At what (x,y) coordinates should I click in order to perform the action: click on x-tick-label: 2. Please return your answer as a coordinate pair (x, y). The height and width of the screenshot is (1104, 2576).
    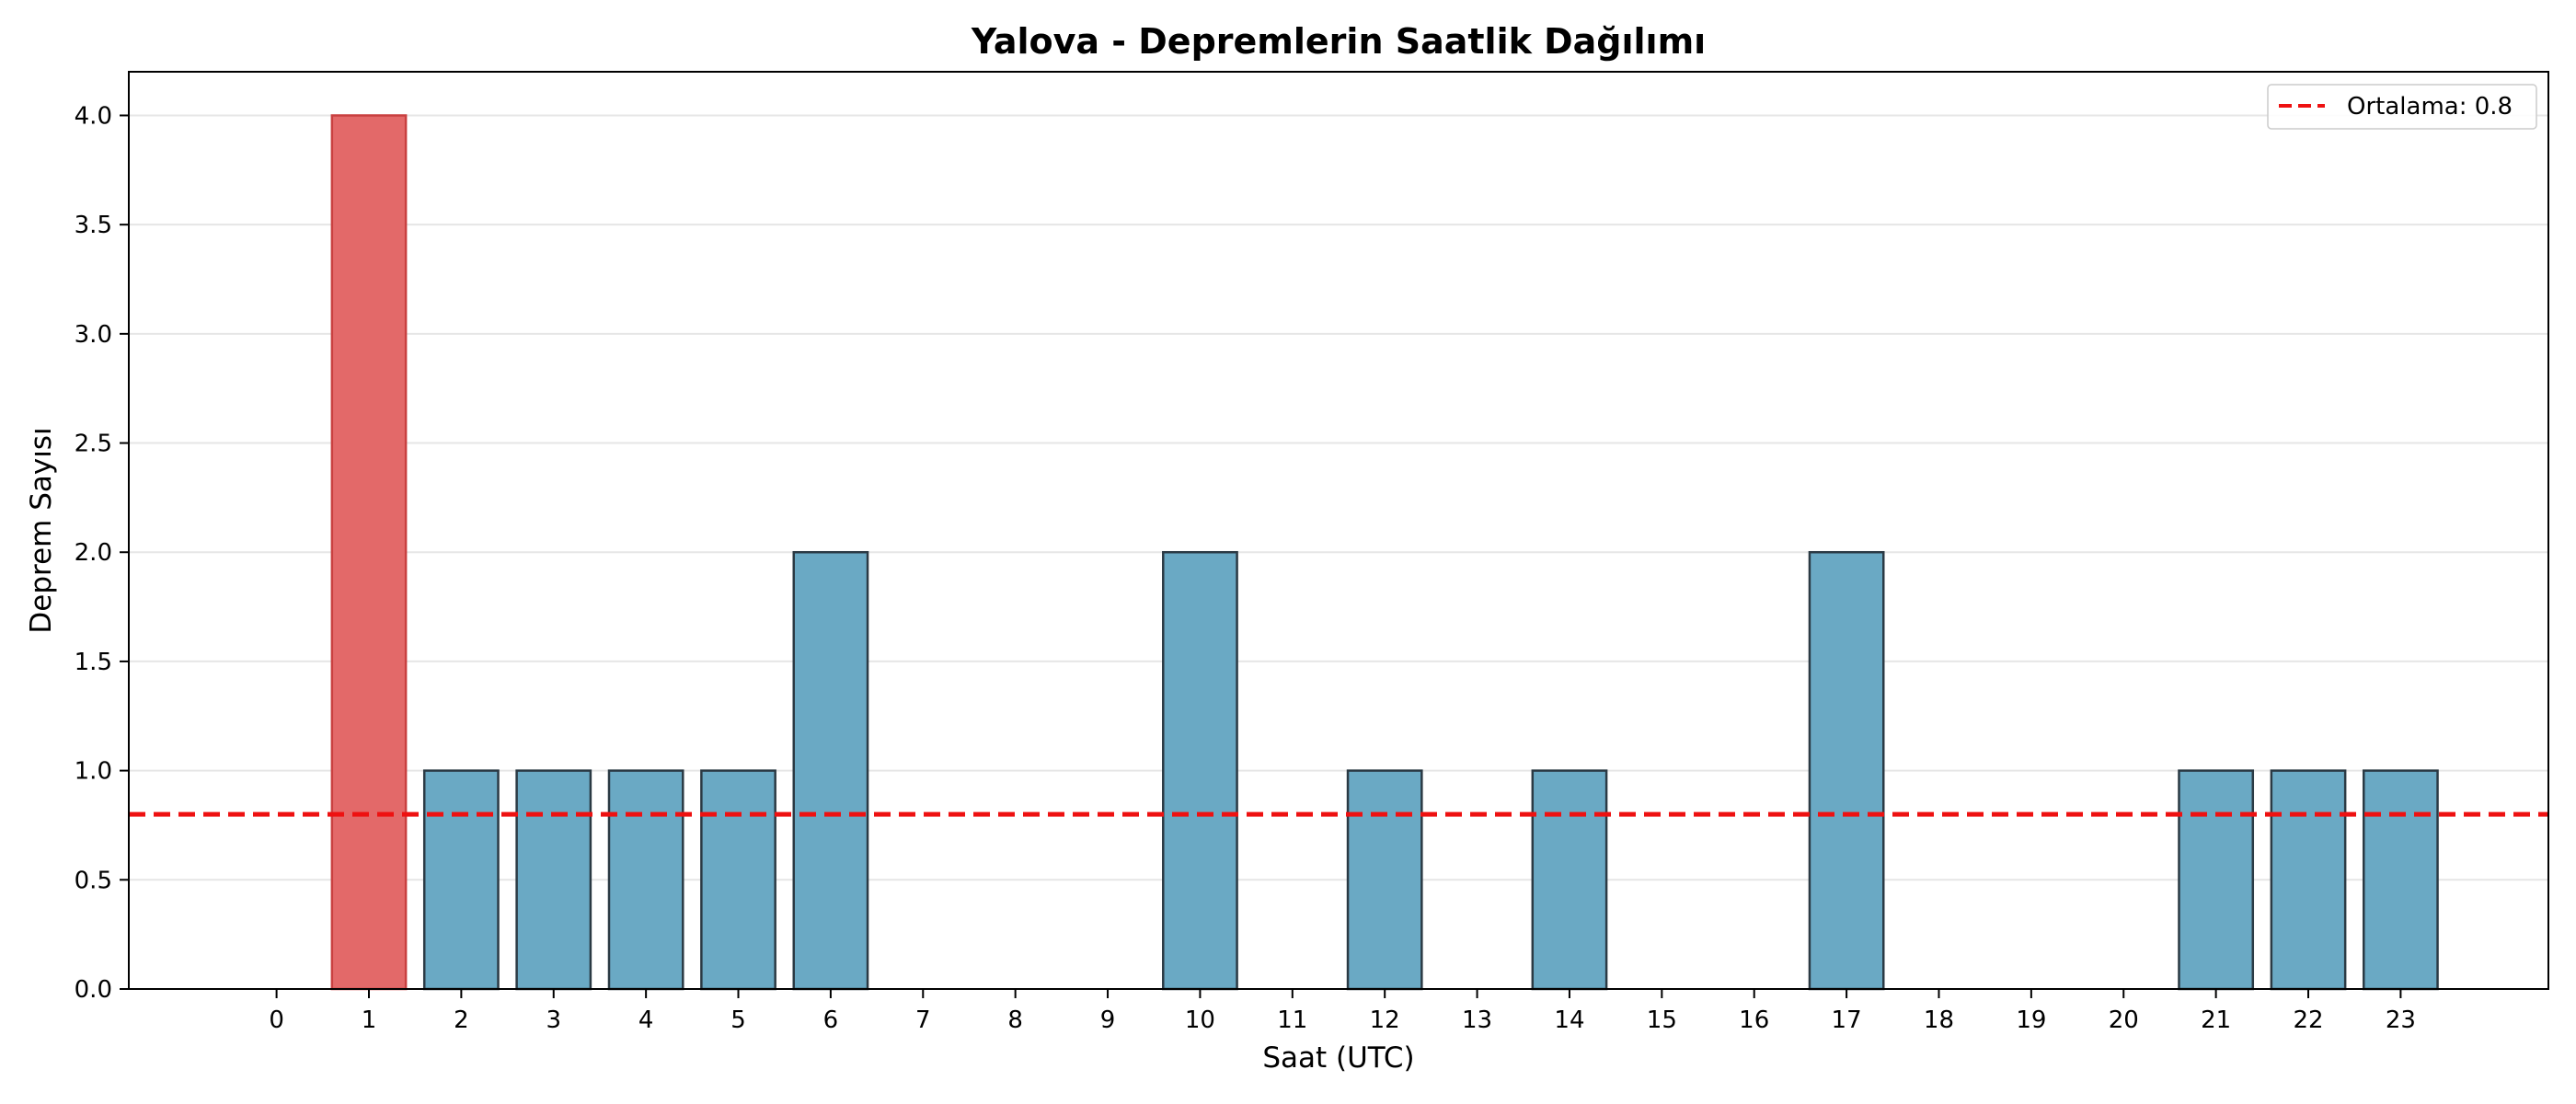
    Looking at the image, I should click on (461, 1020).